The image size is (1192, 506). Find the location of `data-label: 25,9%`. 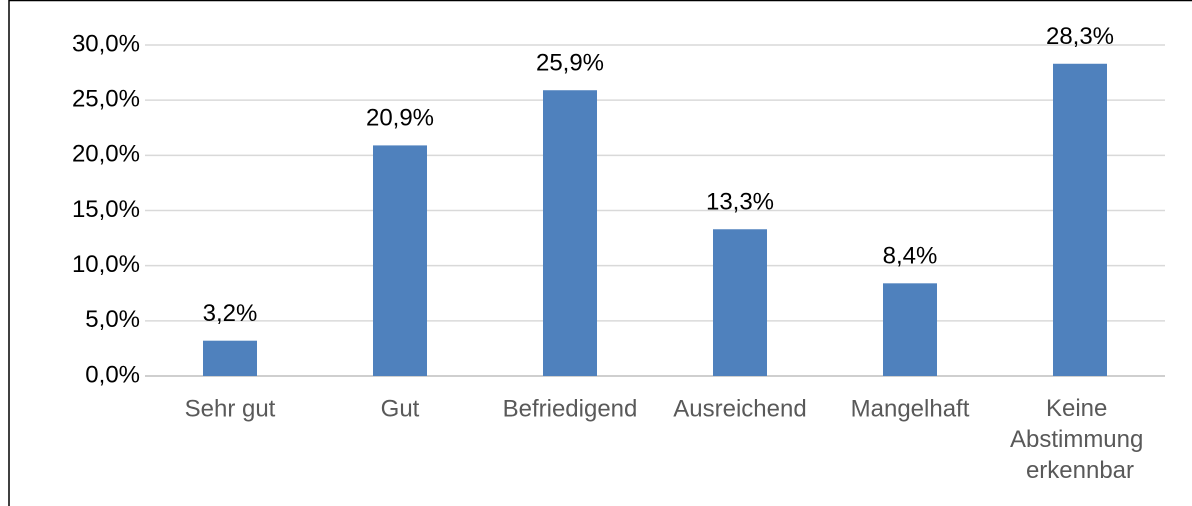

data-label: 25,9% is located at coordinates (570, 63).